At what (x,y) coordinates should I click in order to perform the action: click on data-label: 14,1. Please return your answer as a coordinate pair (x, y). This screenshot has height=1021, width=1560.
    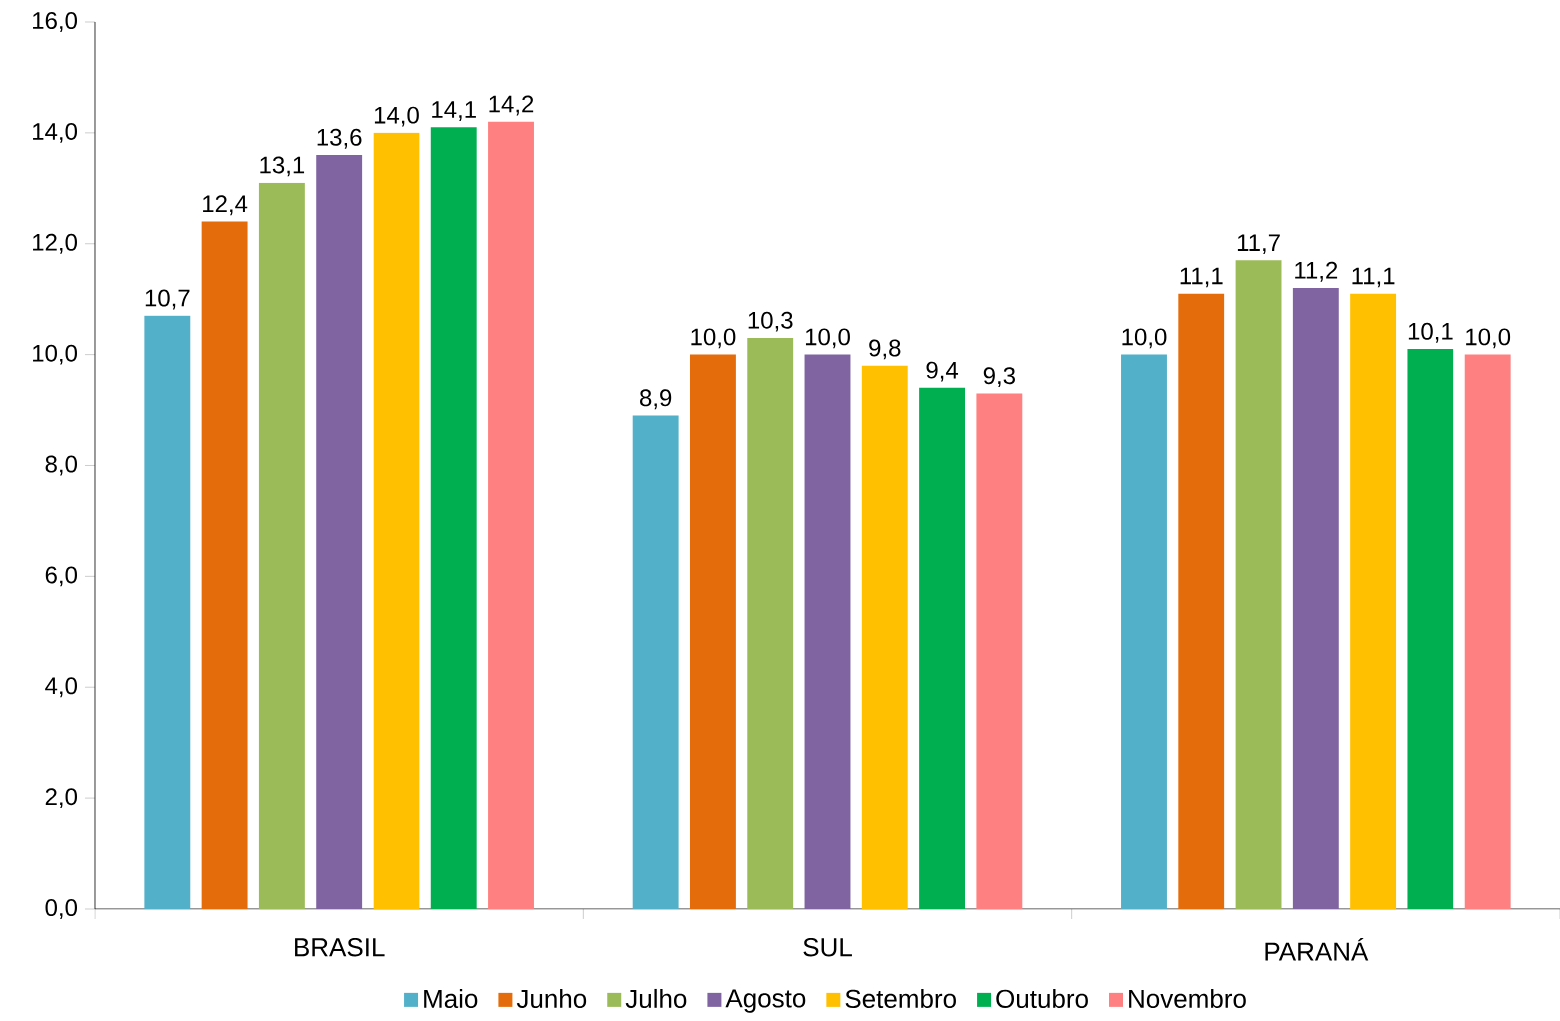
    Looking at the image, I should click on (454, 111).